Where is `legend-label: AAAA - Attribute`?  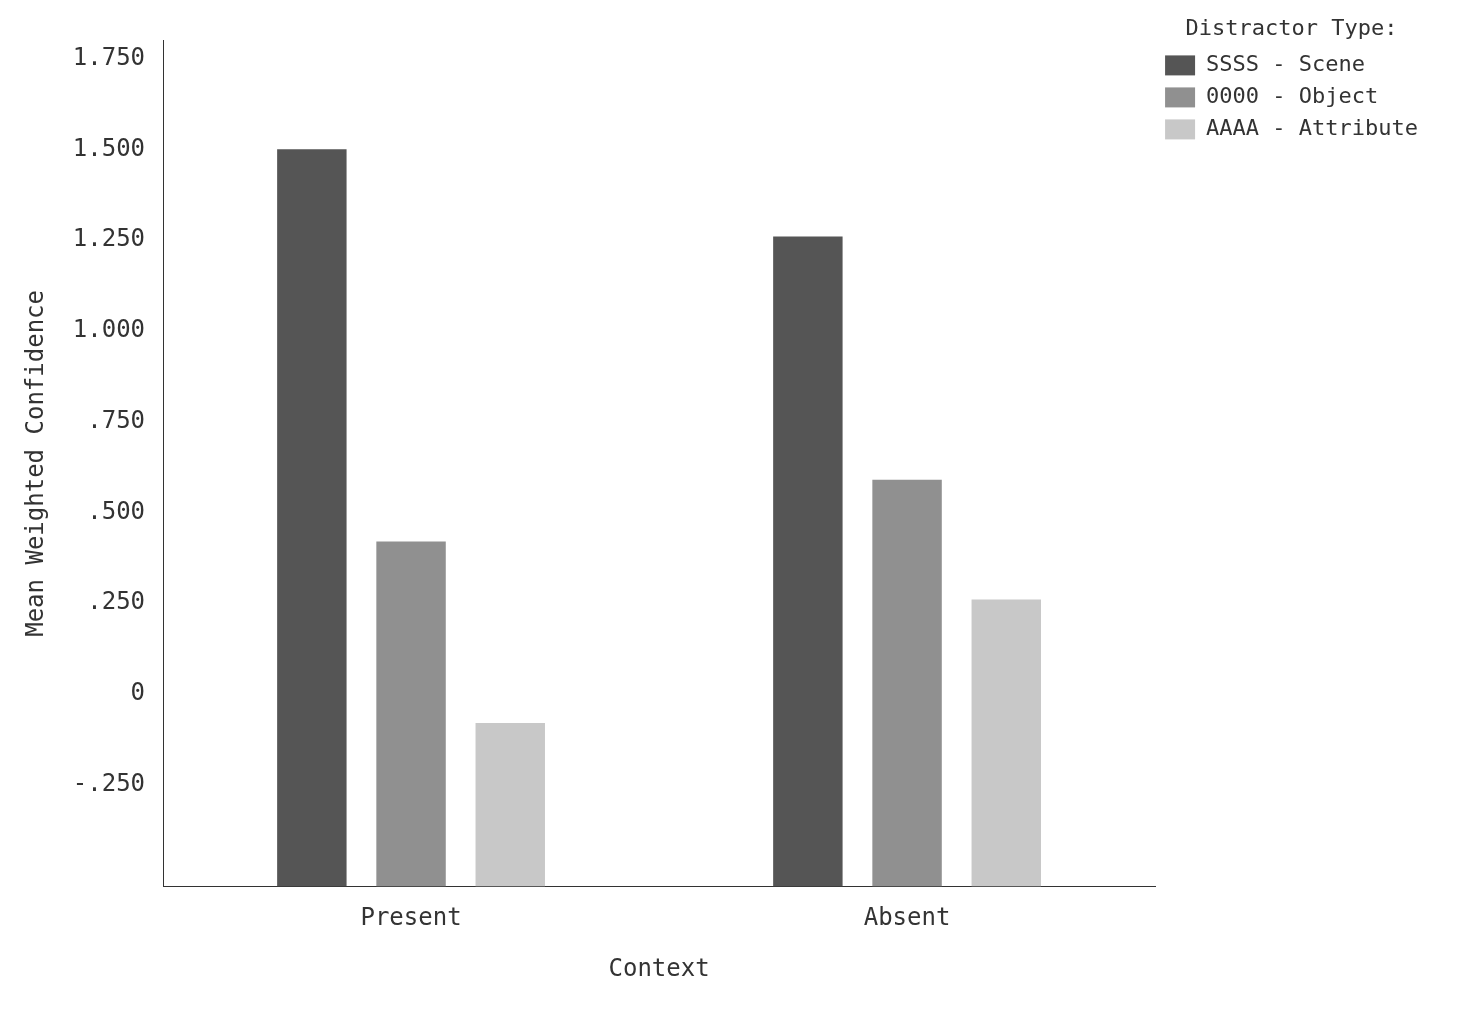 legend-label: AAAA - Attribute is located at coordinates (1312, 128).